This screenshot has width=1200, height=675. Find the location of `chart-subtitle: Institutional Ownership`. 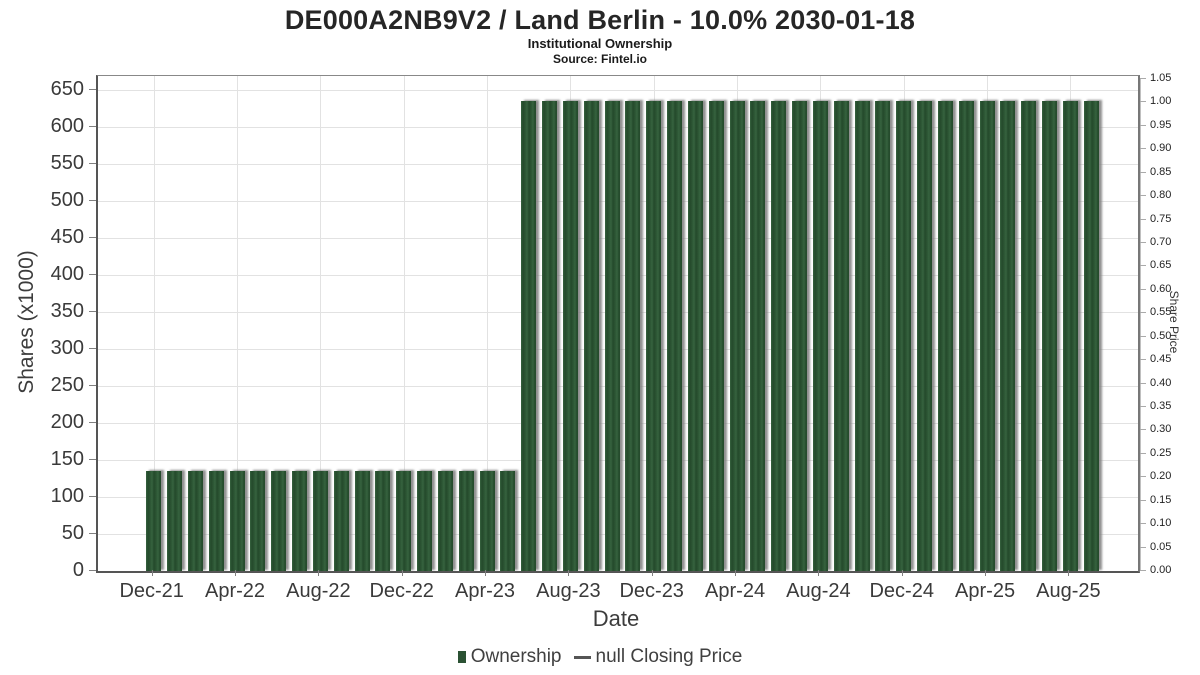

chart-subtitle: Institutional Ownership is located at coordinates (600, 43).